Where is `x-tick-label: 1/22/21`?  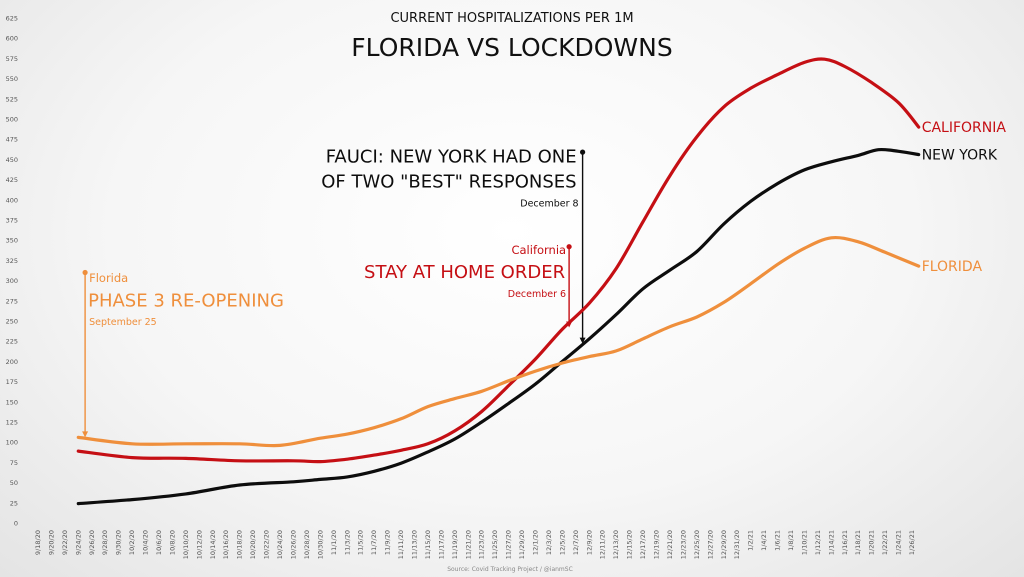 x-tick-label: 1/22/21 is located at coordinates (885, 542).